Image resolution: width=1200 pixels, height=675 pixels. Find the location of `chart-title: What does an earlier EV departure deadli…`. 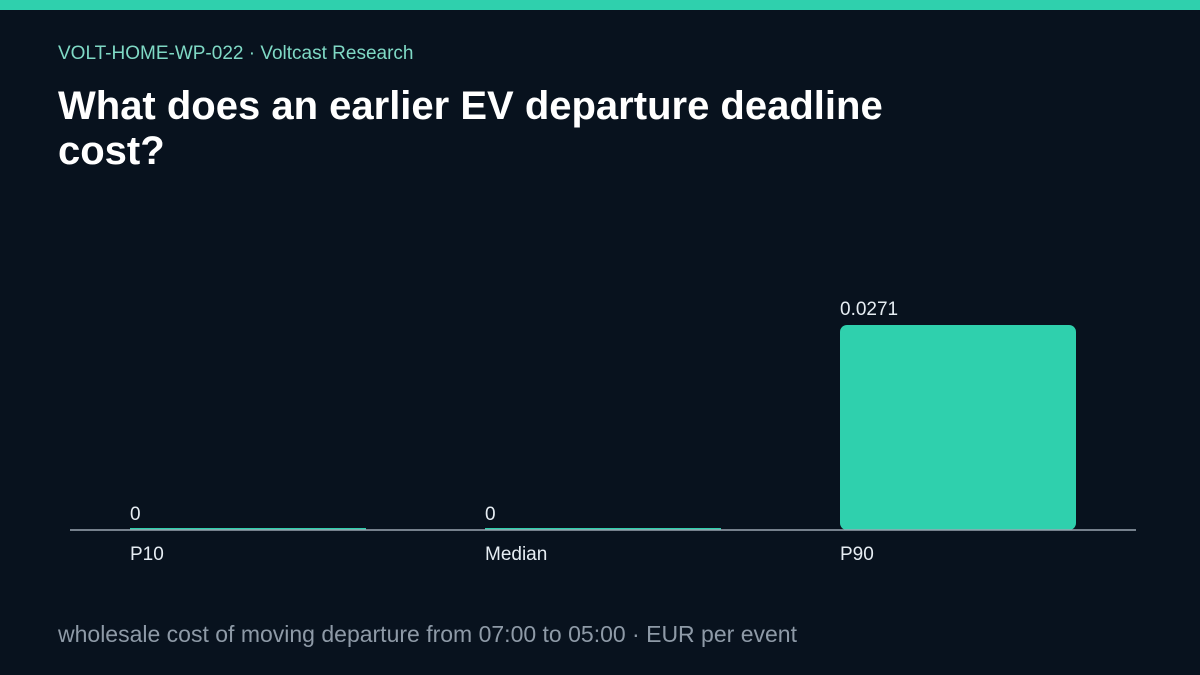

chart-title: What does an earlier EV departure deadli… is located at coordinates (470, 128).